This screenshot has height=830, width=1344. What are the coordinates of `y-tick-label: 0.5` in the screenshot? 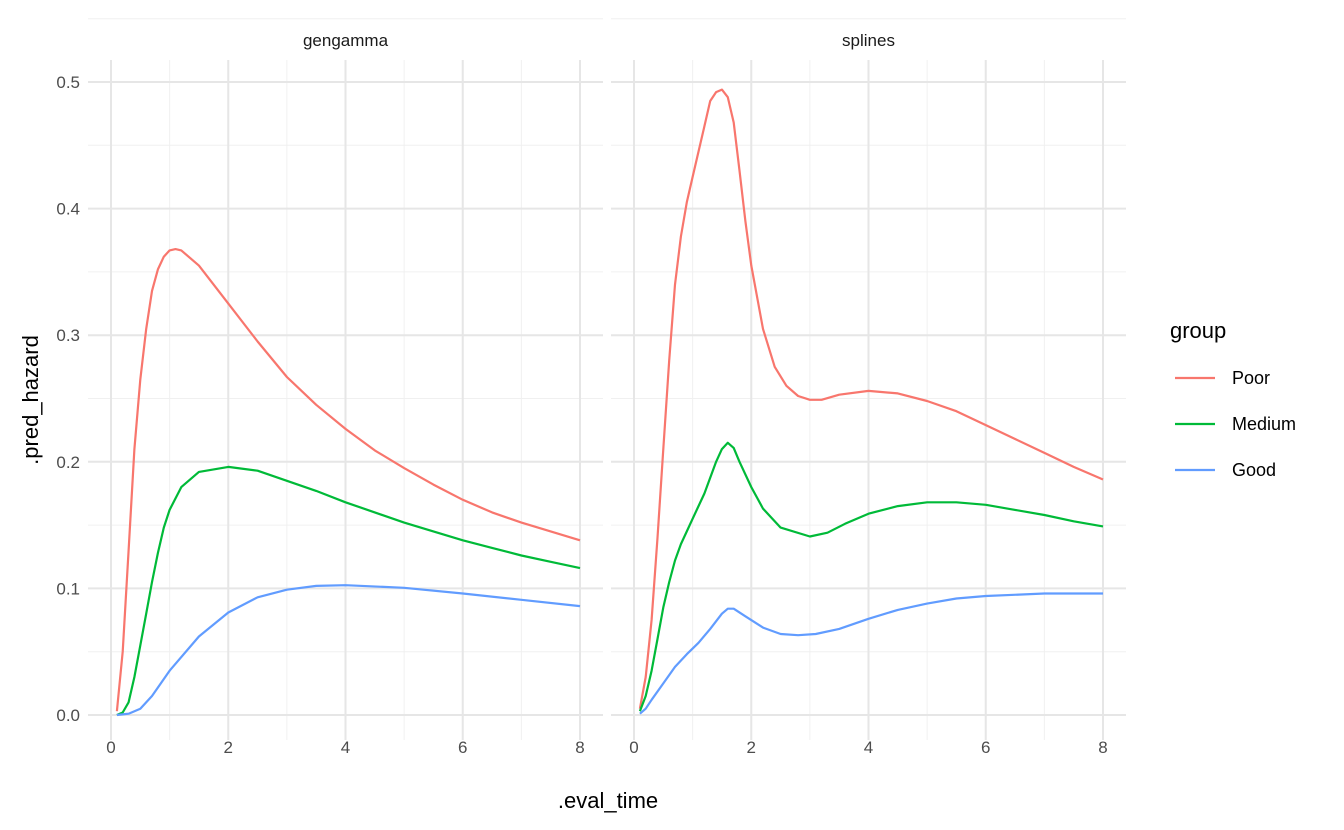 It's located at (68, 82).